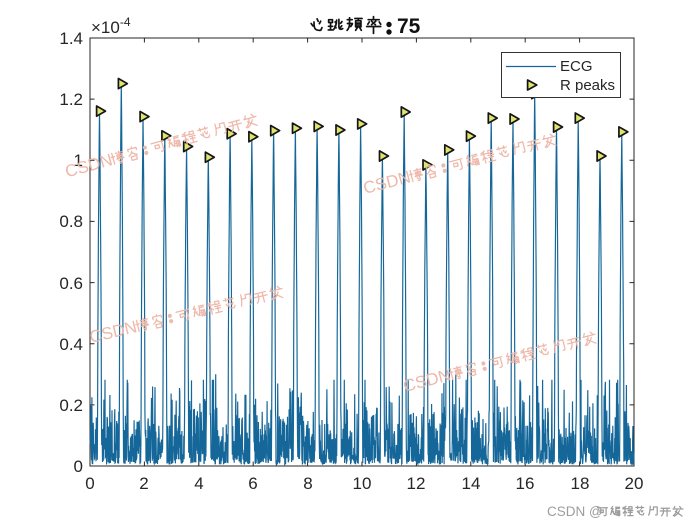 This screenshot has height=525, width=700. Describe the element at coordinates (580, 483) in the screenshot. I see `svg-text: 18` at that location.